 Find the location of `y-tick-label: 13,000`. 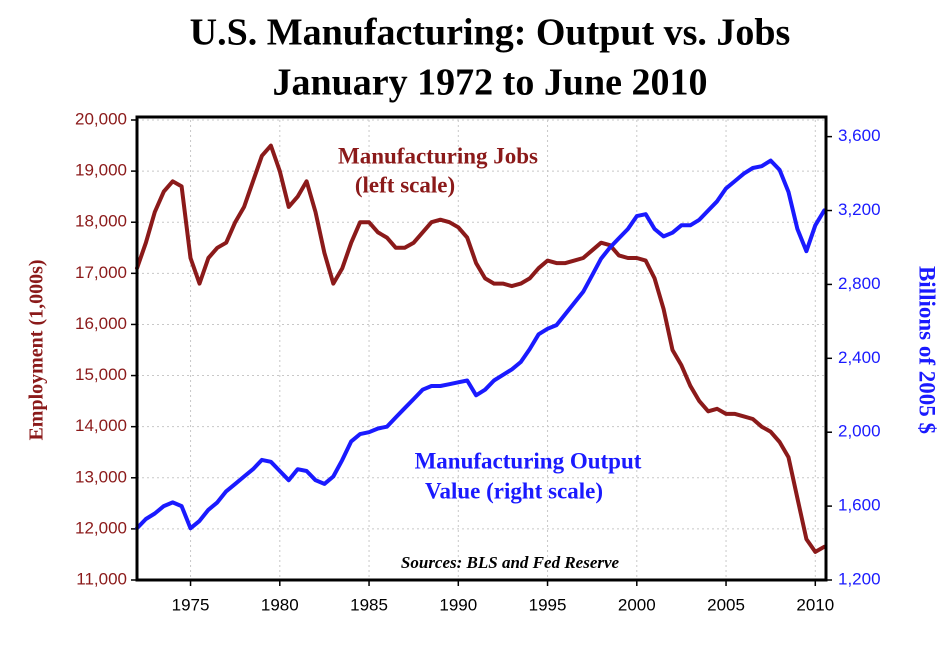

y-tick-label: 13,000 is located at coordinates (101, 476).